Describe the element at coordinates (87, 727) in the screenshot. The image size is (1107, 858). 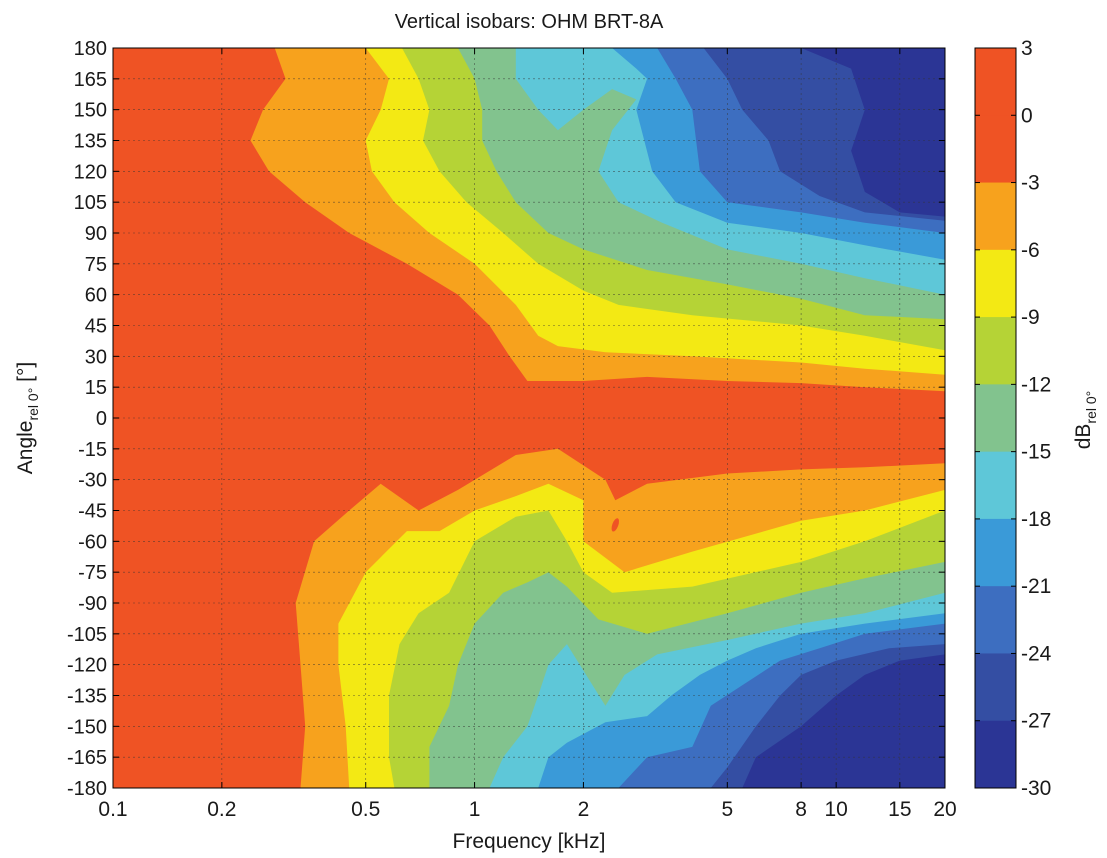
I see `y-tick-label: -150` at that location.